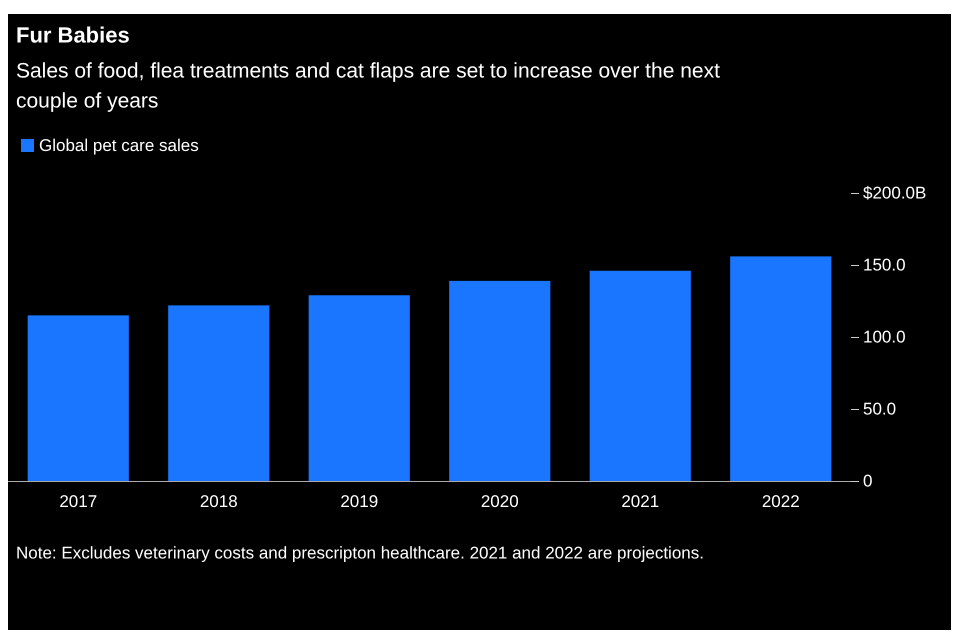 The width and height of the screenshot is (959, 644). Describe the element at coordinates (219, 501) in the screenshot. I see `x-tick-label: 2018` at that location.